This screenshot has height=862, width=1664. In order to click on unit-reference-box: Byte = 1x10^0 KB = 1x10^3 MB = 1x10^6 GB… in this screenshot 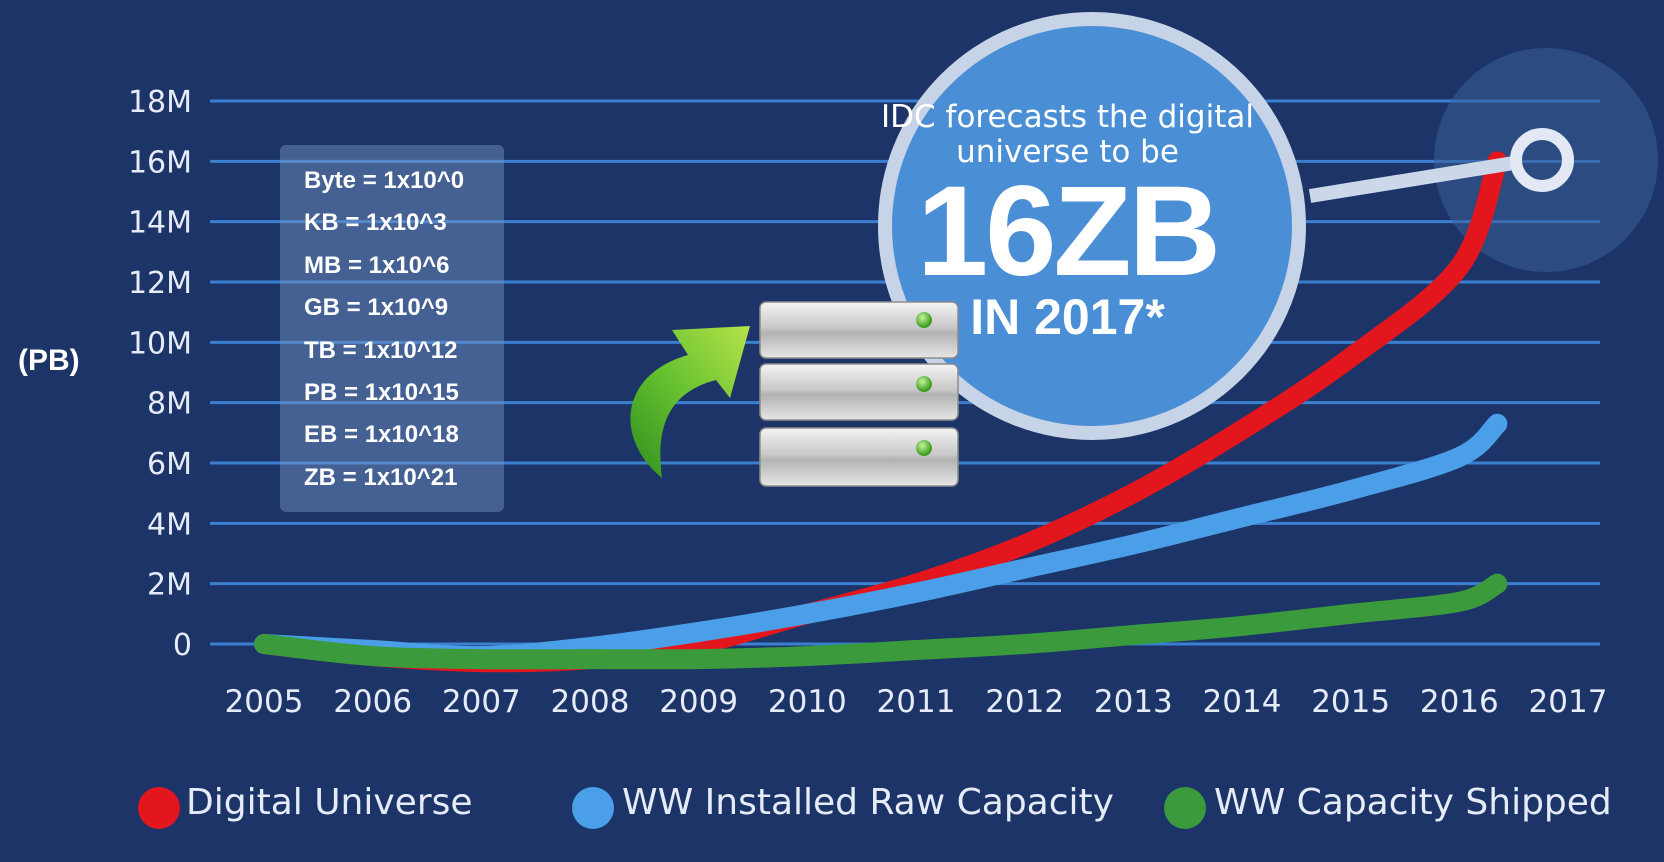, I will do `click(392, 328)`.